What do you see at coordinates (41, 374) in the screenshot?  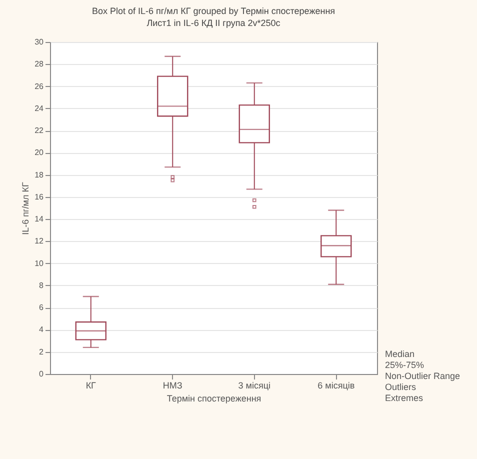 I see `y-tick-label: 0` at bounding box center [41, 374].